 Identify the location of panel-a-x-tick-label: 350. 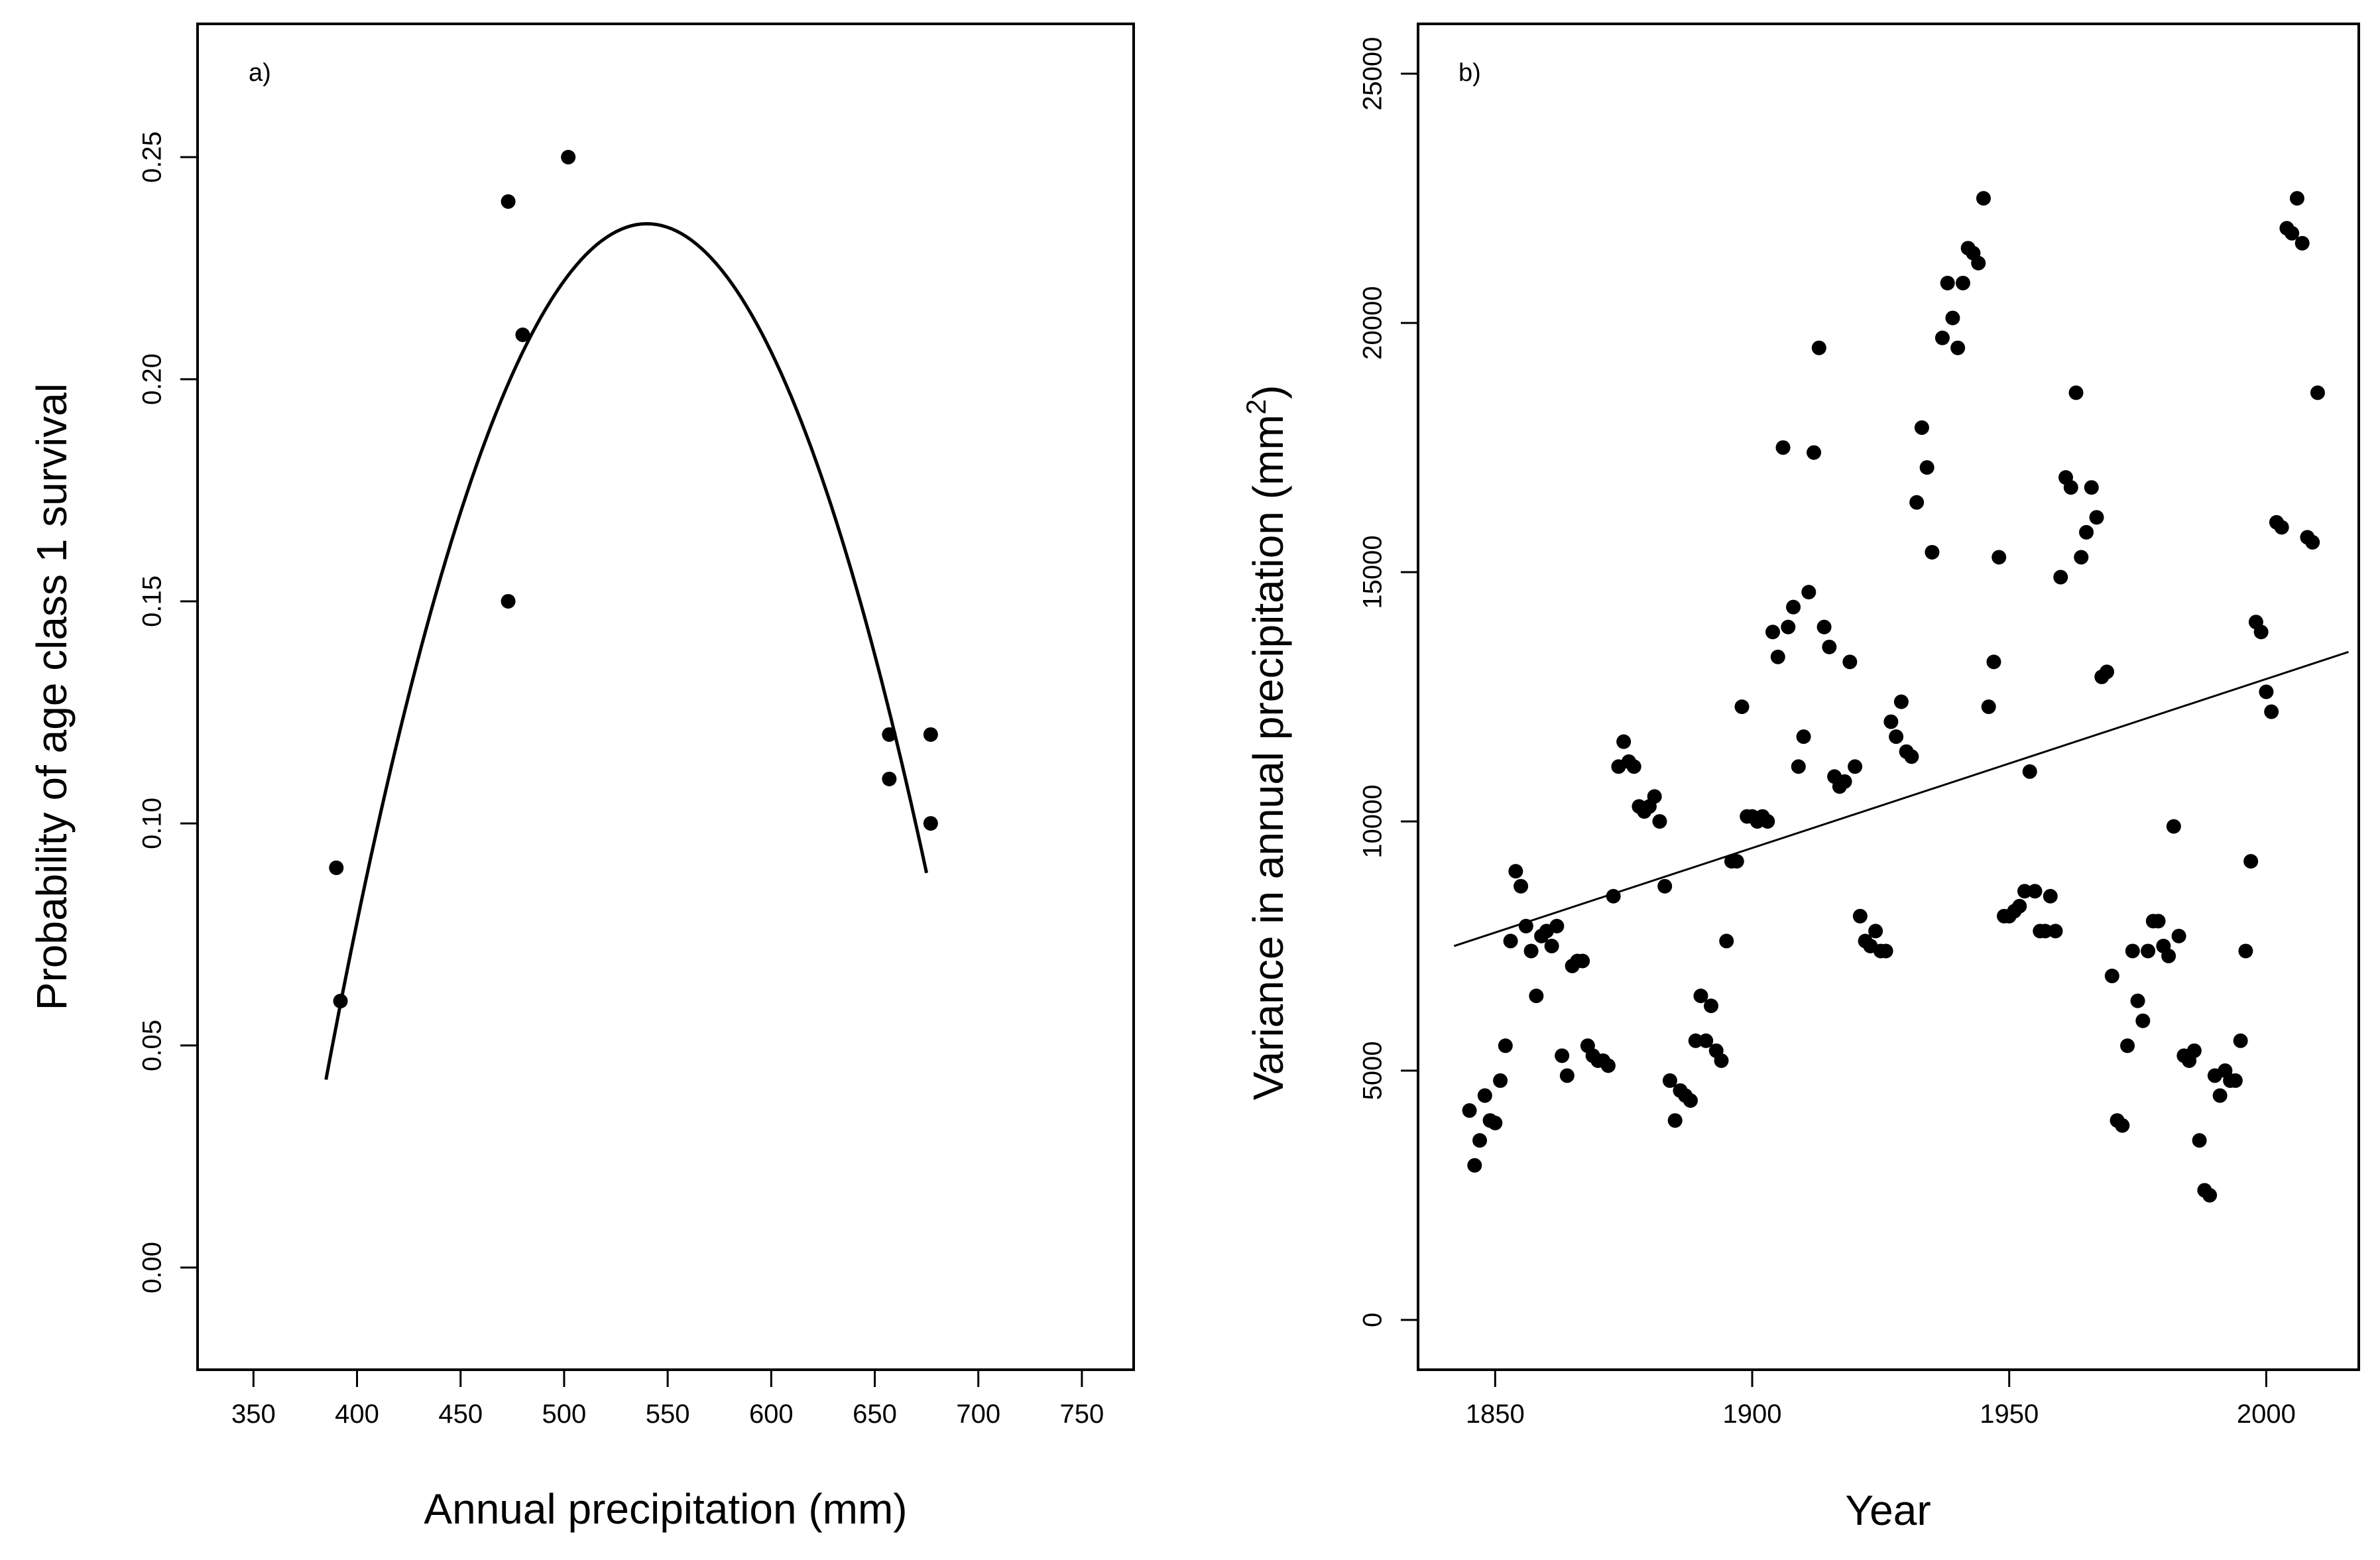
(253, 1414).